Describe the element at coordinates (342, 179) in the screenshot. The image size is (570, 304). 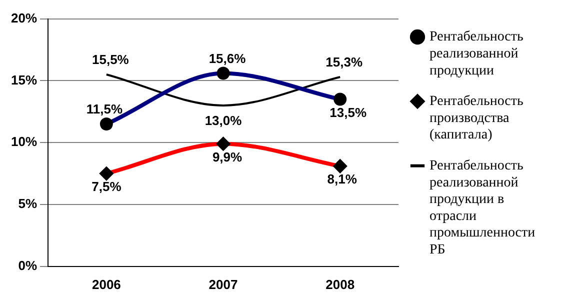
I see `data-label: 8,1%` at that location.